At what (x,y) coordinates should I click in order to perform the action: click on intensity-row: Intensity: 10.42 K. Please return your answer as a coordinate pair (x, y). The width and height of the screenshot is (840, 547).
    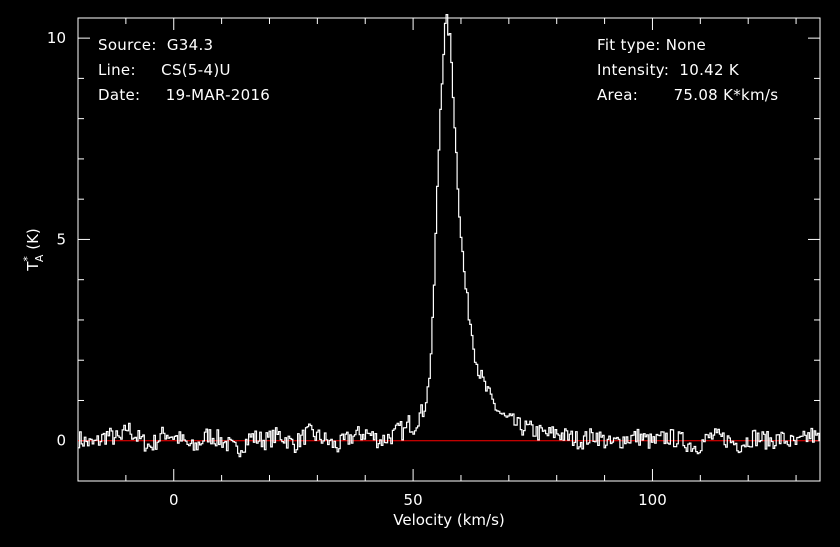
    Looking at the image, I should click on (668, 70).